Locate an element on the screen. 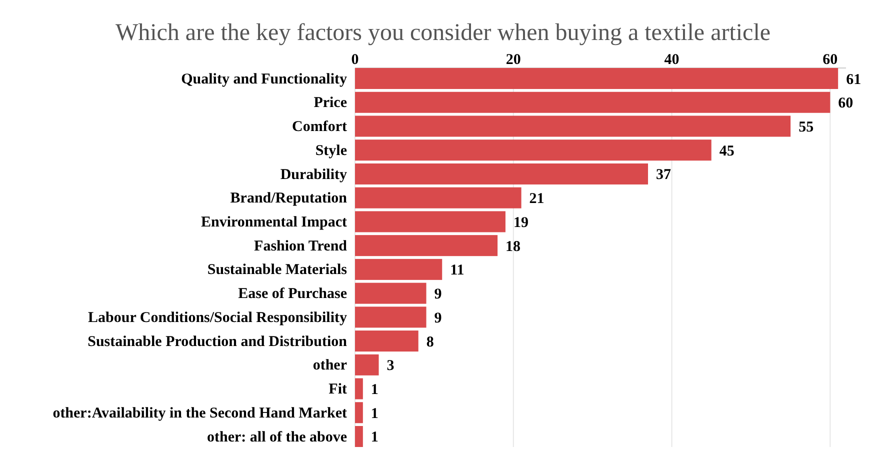  y-tick-label: Sustainable Materials is located at coordinates (277, 270).